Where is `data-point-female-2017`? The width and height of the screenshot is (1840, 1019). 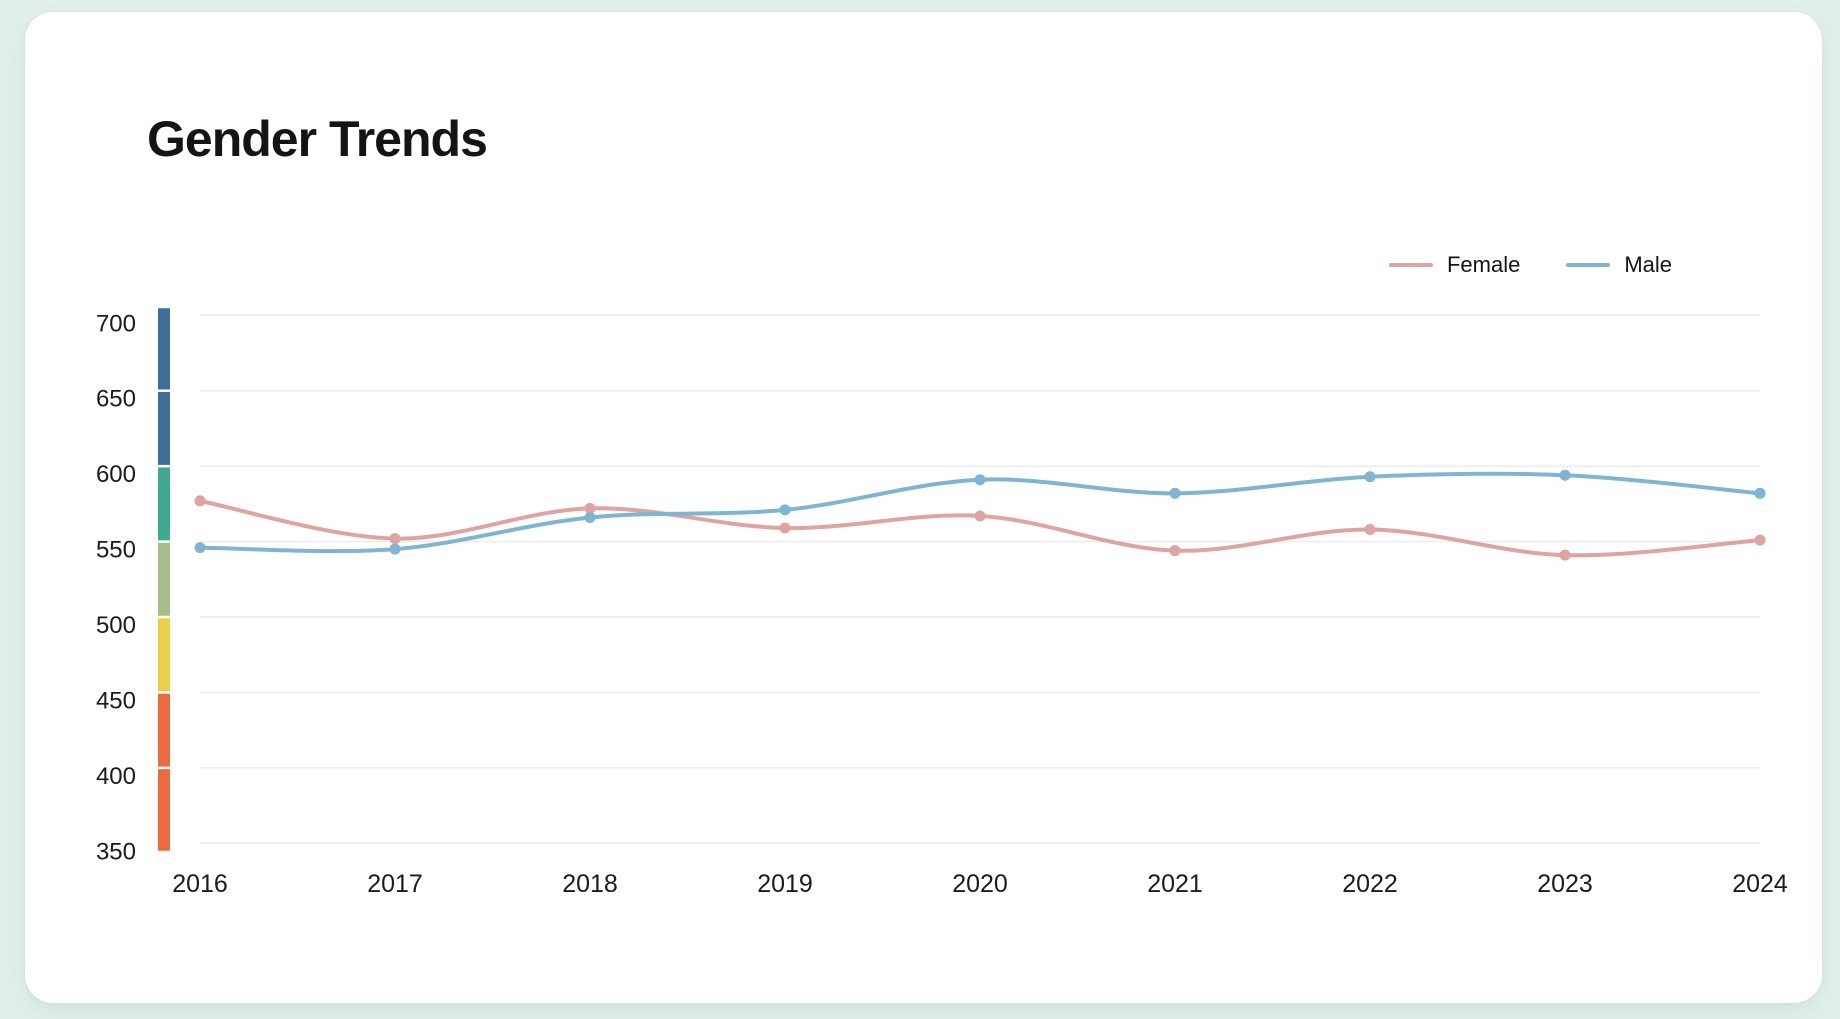
data-point-female-2017 is located at coordinates (395, 539).